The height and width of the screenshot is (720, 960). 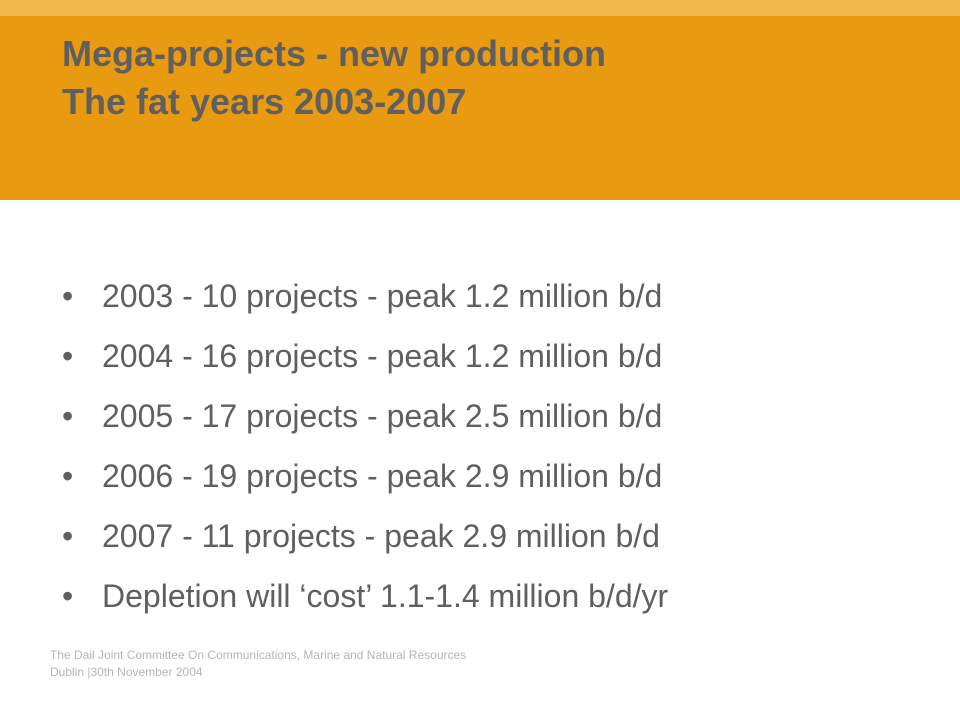 I want to click on slide-title-line-1: Mega-projects - new production, so click(x=334, y=53).